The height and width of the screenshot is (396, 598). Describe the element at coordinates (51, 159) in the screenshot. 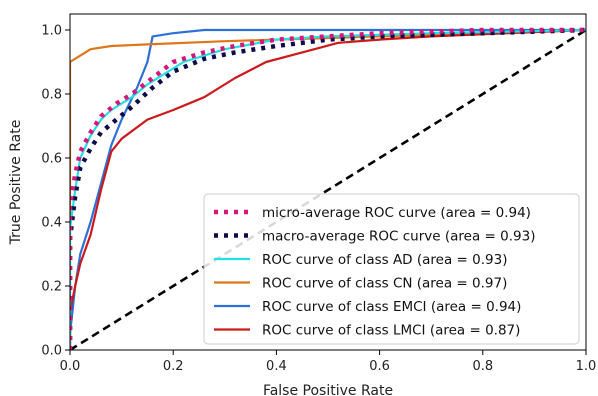

I see `y-tick-label: 0.6` at that location.